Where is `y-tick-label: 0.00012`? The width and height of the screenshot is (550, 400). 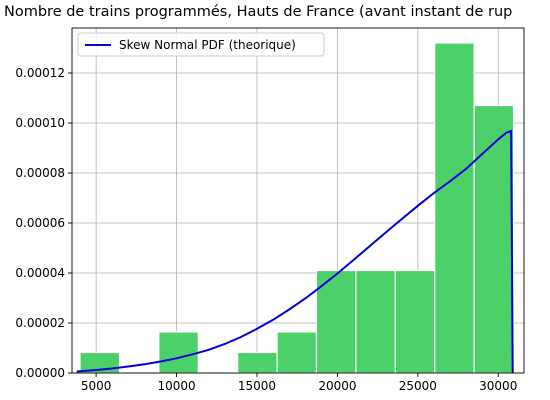
y-tick-label: 0.00012 is located at coordinates (40, 73).